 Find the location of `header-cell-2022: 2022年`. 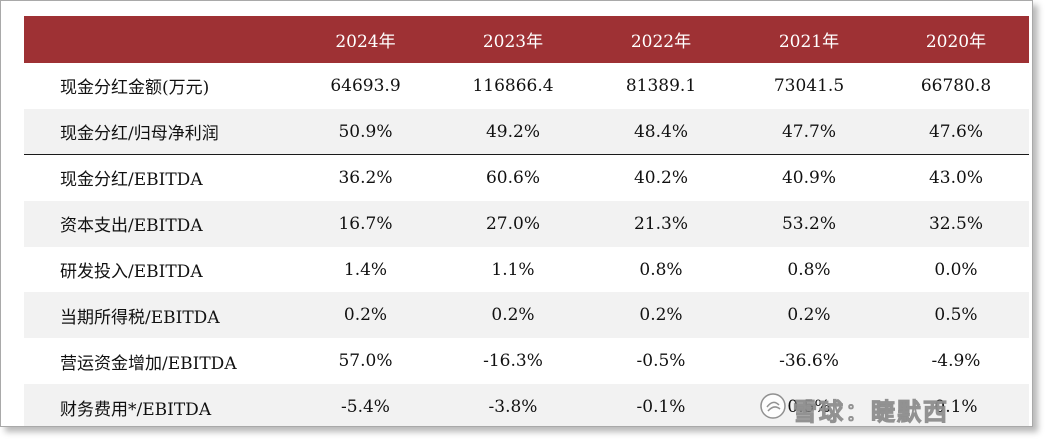

header-cell-2022: 2022年 is located at coordinates (661, 42).